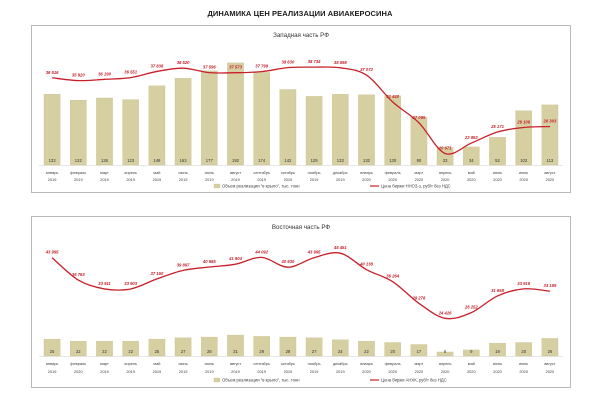 The height and width of the screenshot is (400, 600). Describe the element at coordinates (209, 261) in the screenshot. I see `price-value-label: 40 985` at that location.